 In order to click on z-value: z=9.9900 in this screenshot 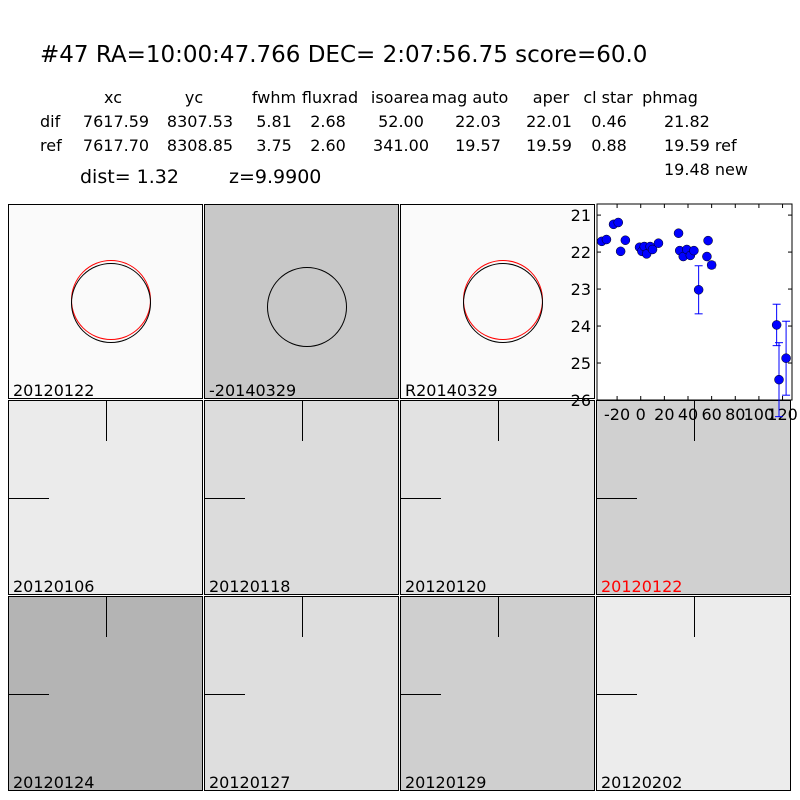, I will do `click(275, 177)`.